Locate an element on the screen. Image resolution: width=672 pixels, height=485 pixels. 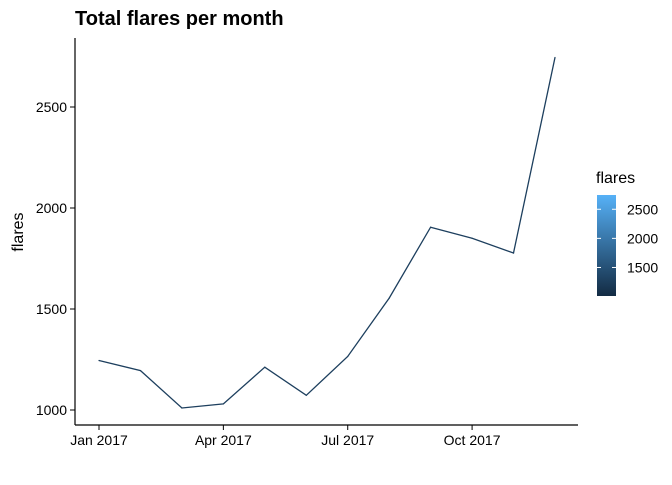
colorbar-tick-label: 2500 is located at coordinates (642, 209).